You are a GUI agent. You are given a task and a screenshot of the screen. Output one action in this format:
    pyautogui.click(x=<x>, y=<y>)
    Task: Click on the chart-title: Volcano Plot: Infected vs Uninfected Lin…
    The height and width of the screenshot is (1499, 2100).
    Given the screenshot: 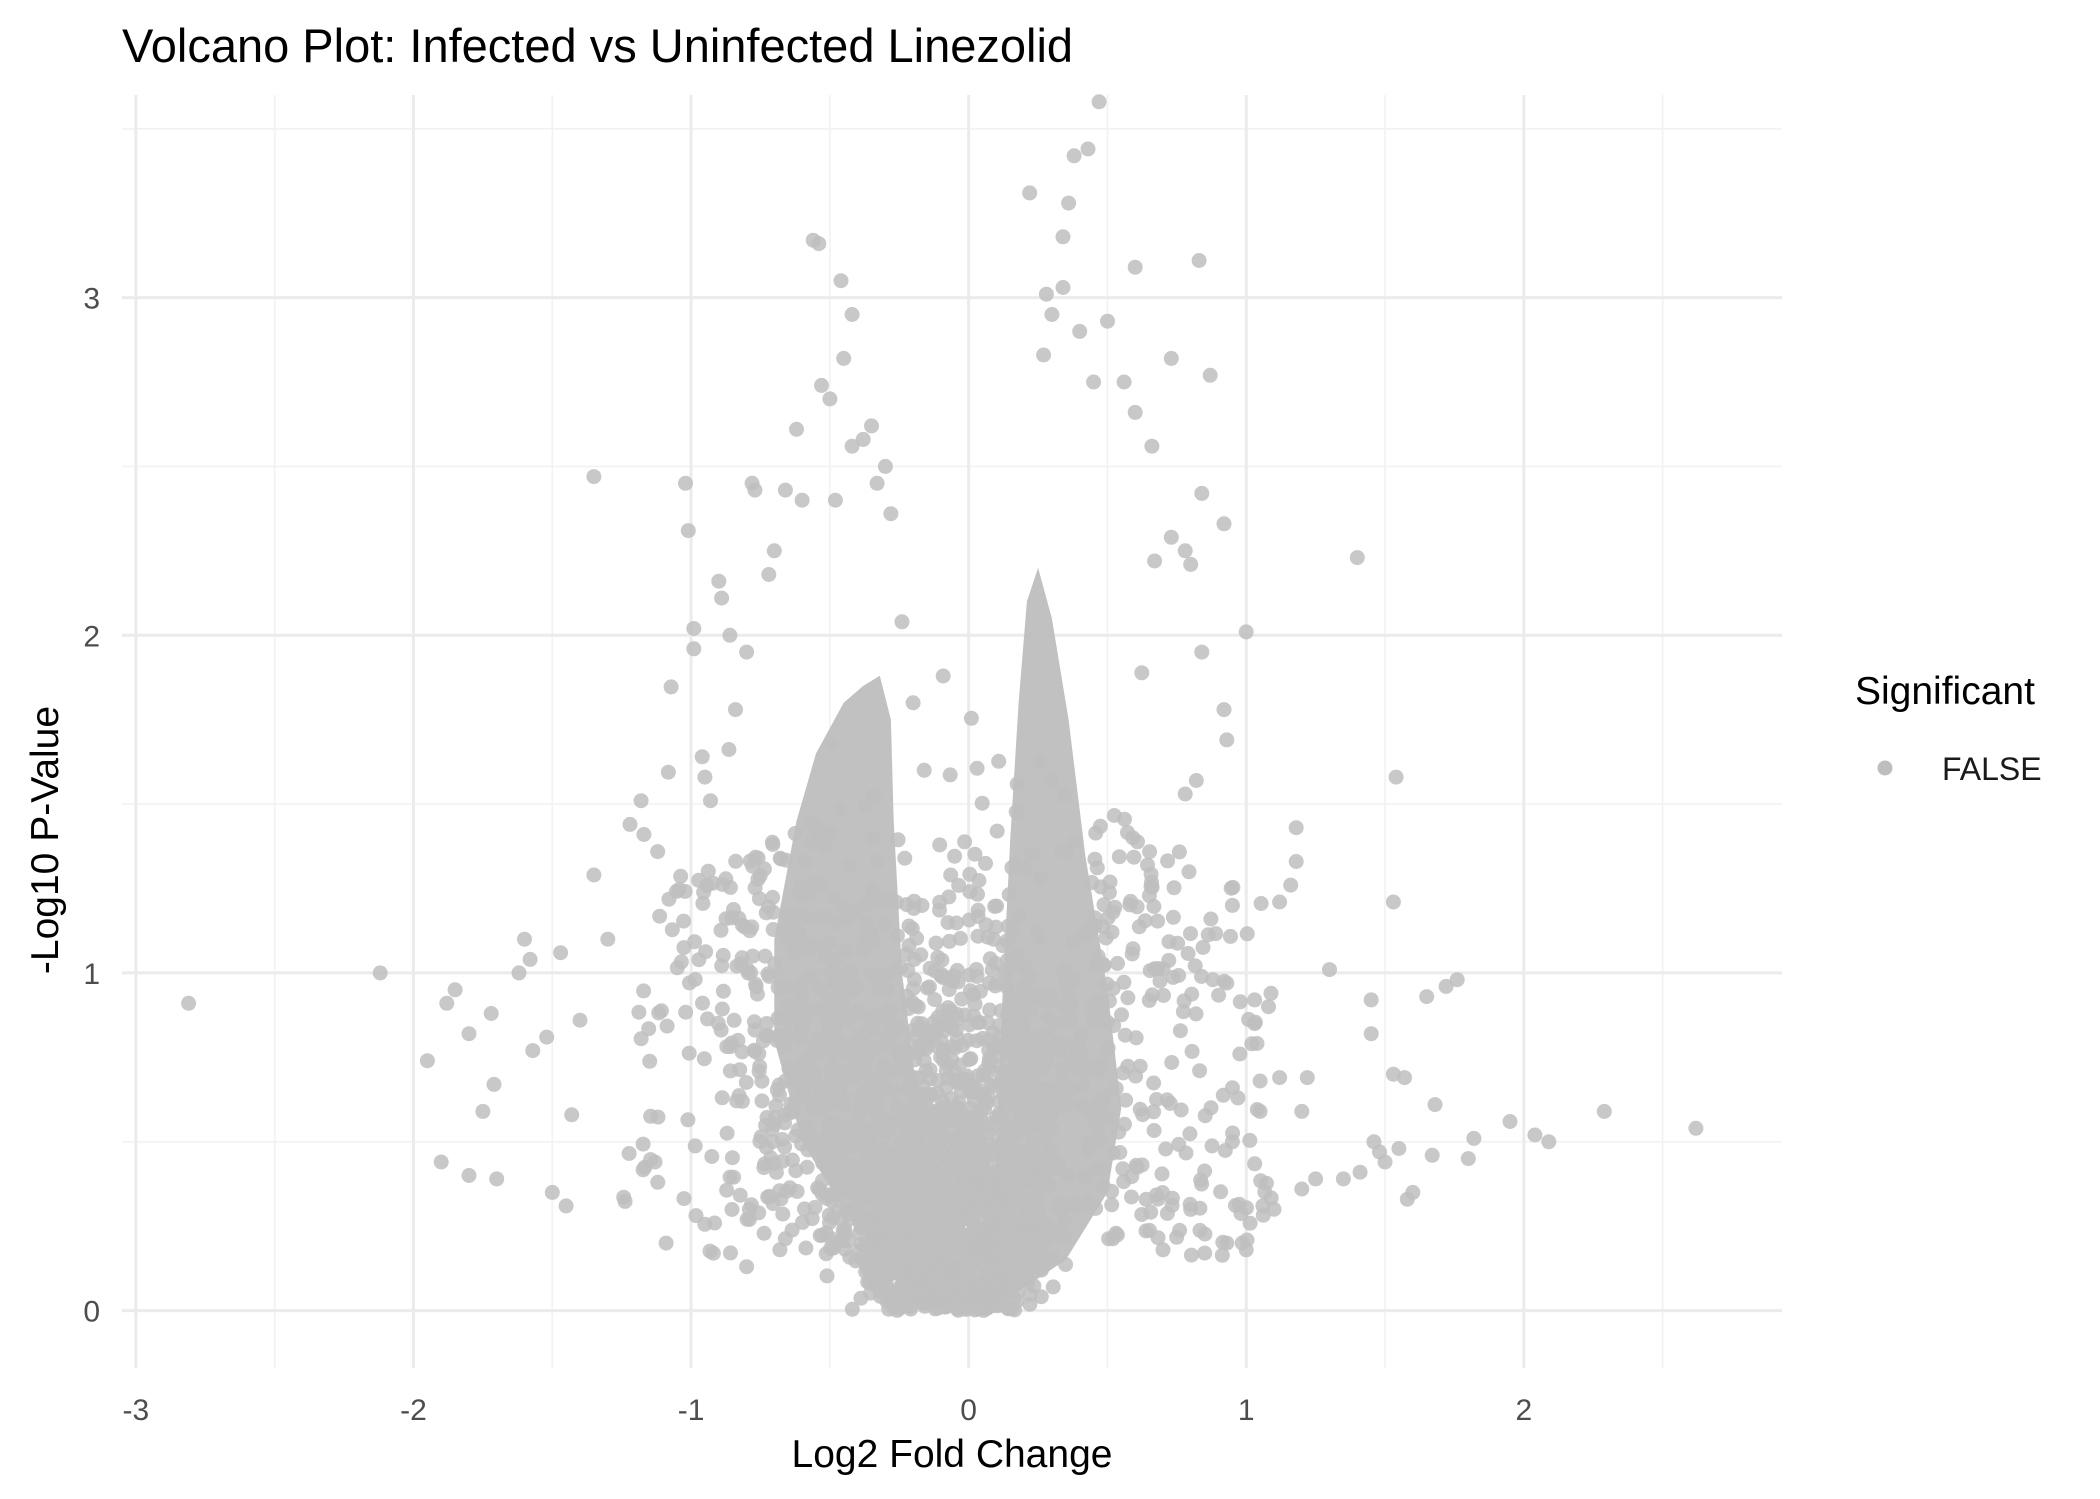 What is the action you would take?
    pyautogui.click(x=597, y=45)
    